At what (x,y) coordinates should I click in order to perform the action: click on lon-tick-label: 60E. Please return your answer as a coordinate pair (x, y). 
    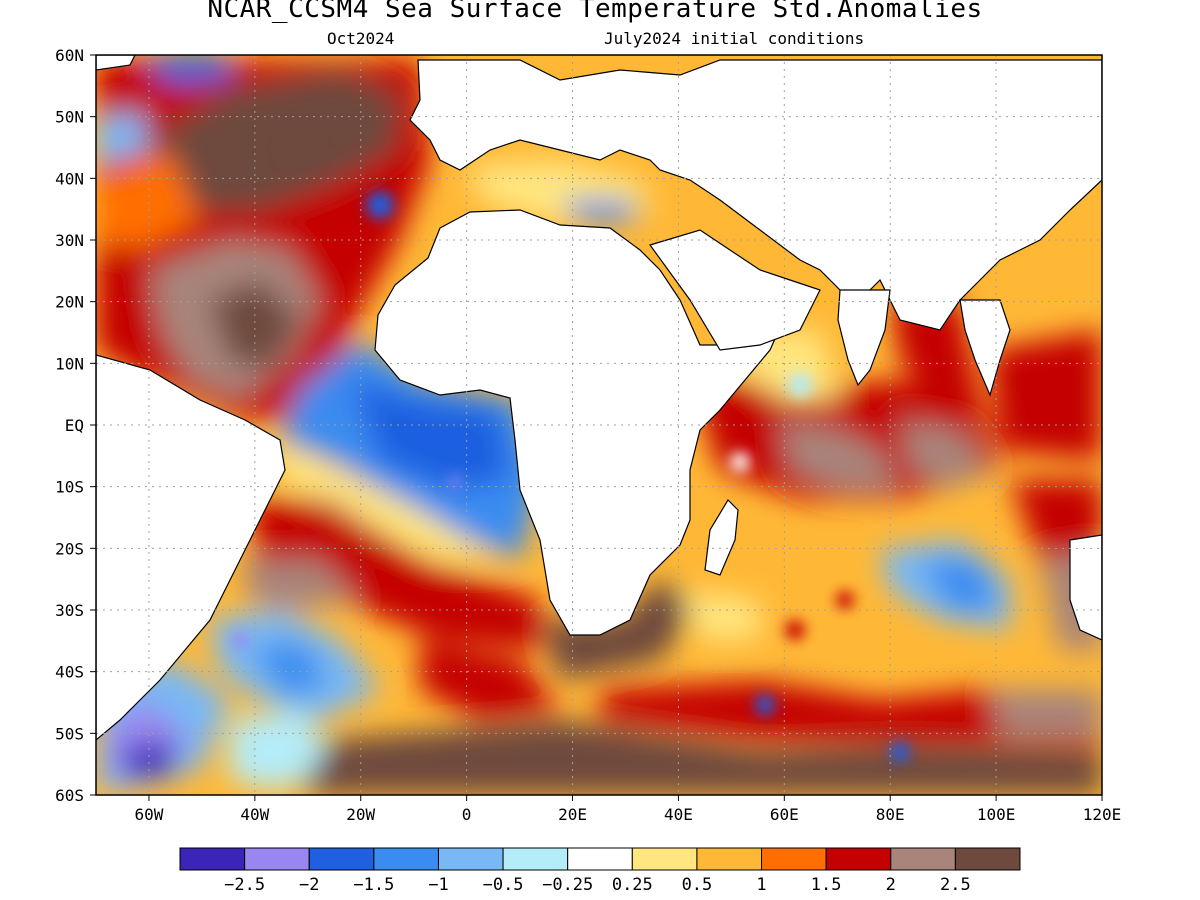
    Looking at the image, I should click on (784, 814).